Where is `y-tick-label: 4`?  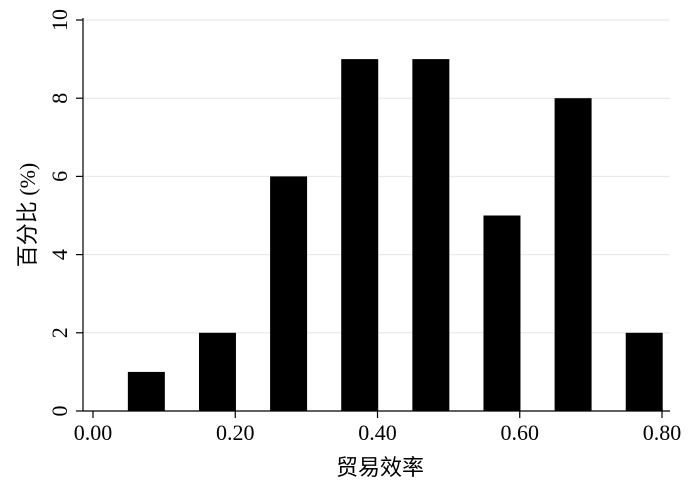 y-tick-label: 4 is located at coordinates (59, 254).